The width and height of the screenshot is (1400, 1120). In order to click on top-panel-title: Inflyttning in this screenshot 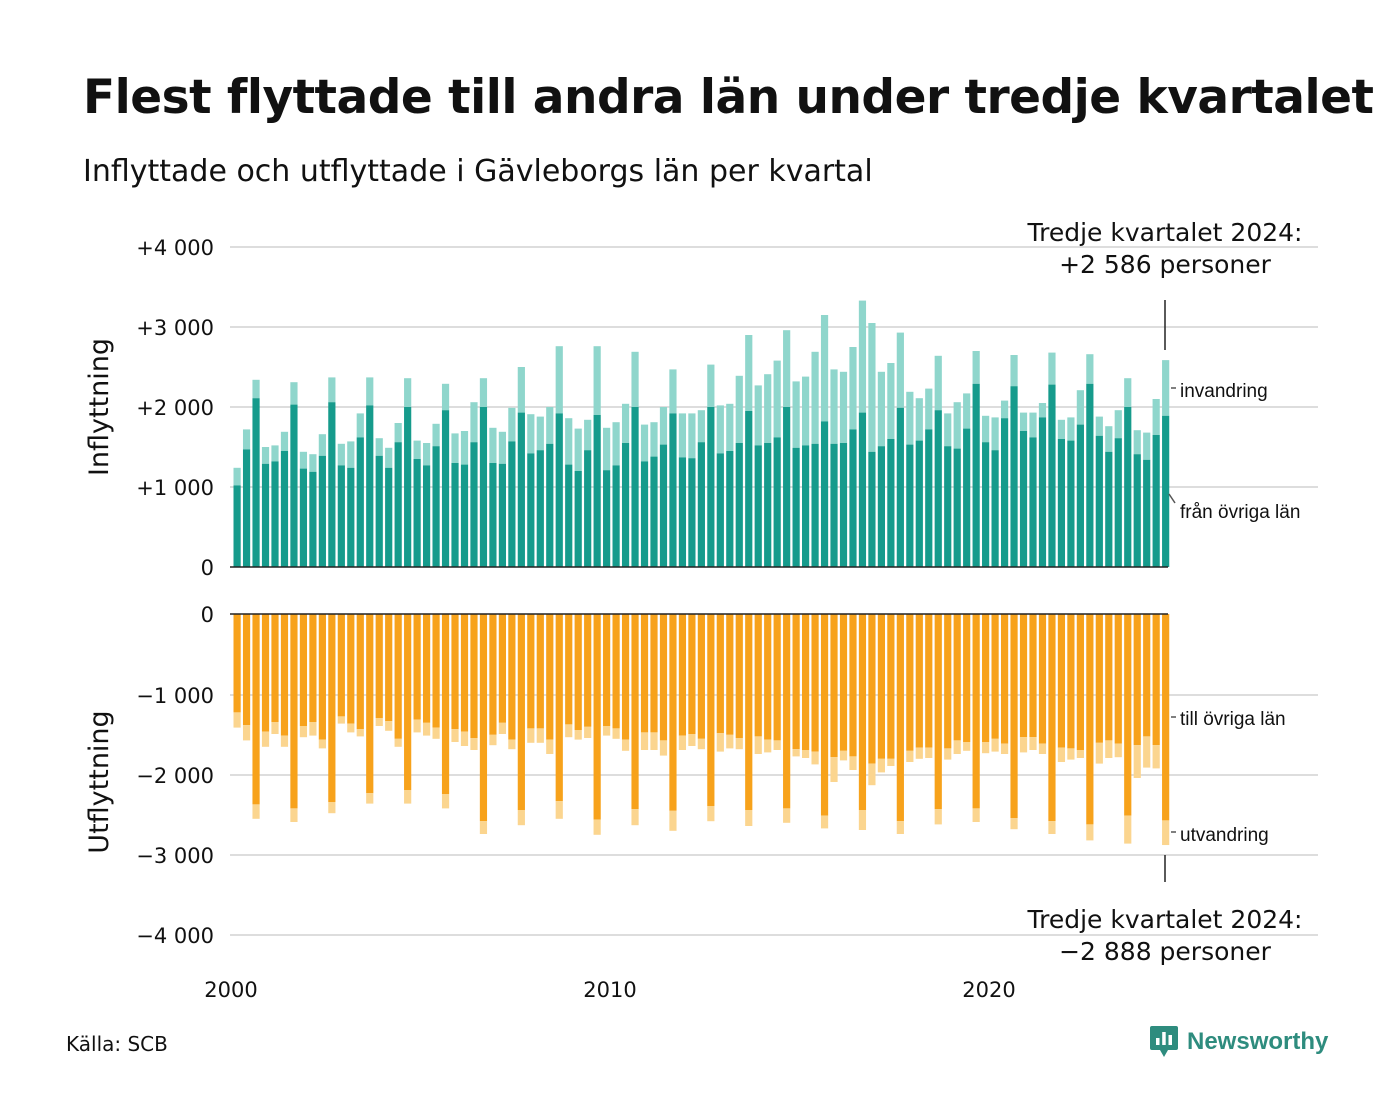, I will do `click(99, 407)`.